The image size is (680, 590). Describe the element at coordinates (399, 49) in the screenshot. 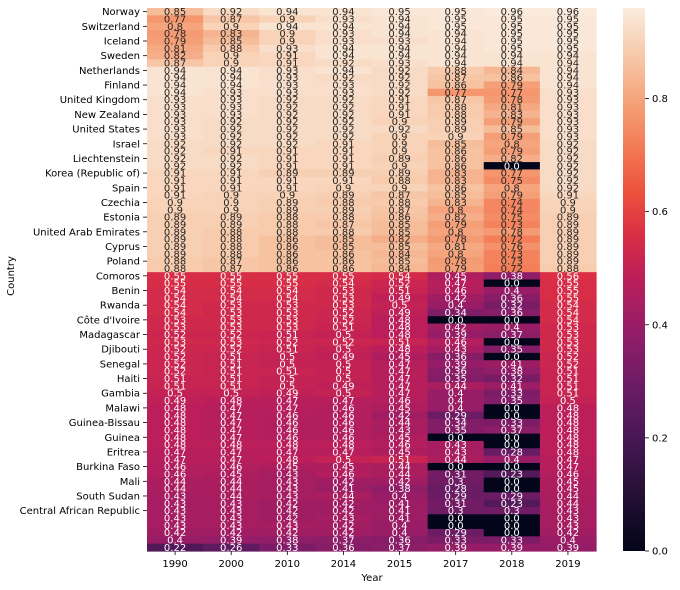

I see `heatmap-cell-label: 0.94` at that location.